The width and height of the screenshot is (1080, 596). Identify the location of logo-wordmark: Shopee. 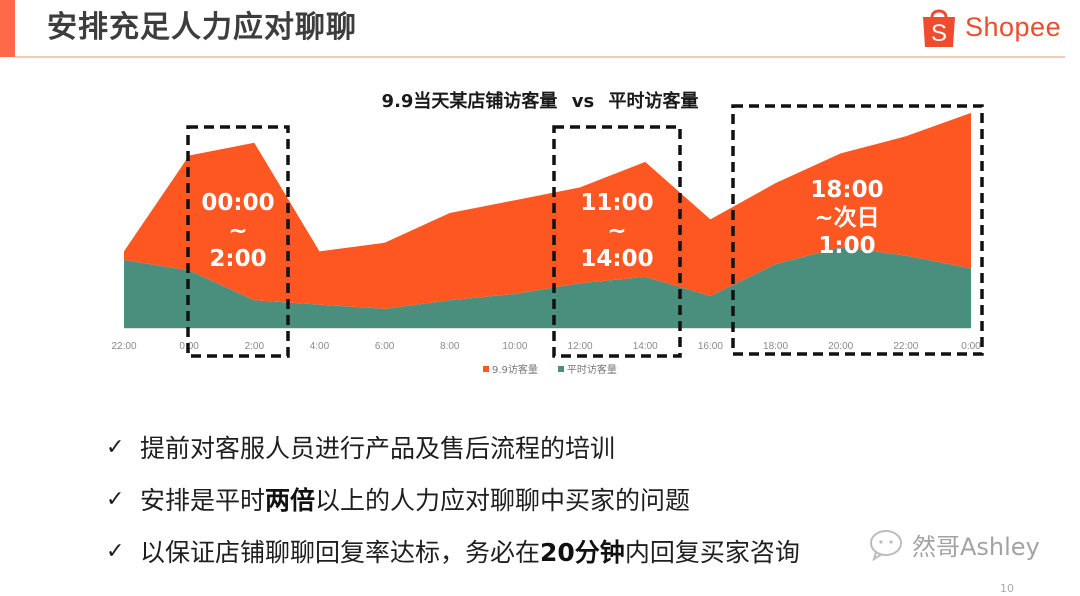
(1013, 26).